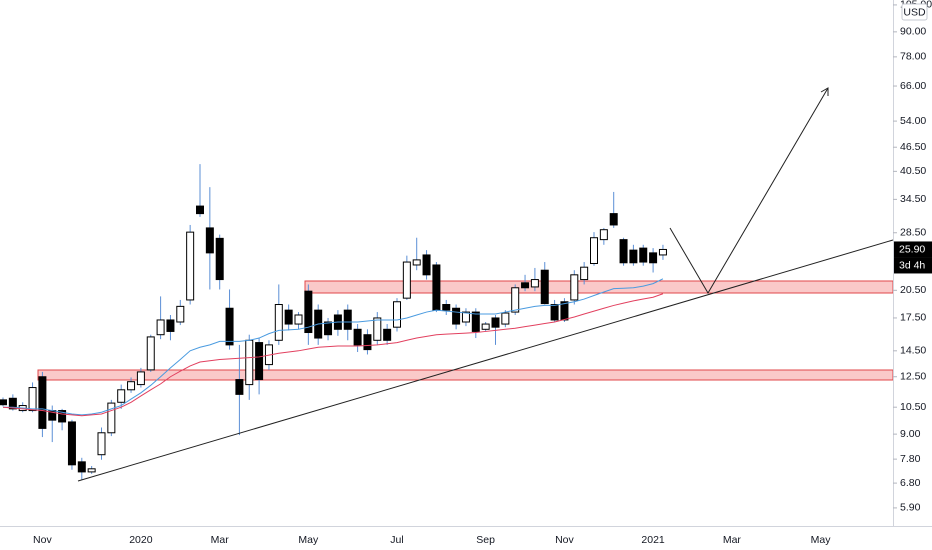 This screenshot has width=932, height=550. What do you see at coordinates (913, 318) in the screenshot?
I see `y-tick-label: 17.50` at bounding box center [913, 318].